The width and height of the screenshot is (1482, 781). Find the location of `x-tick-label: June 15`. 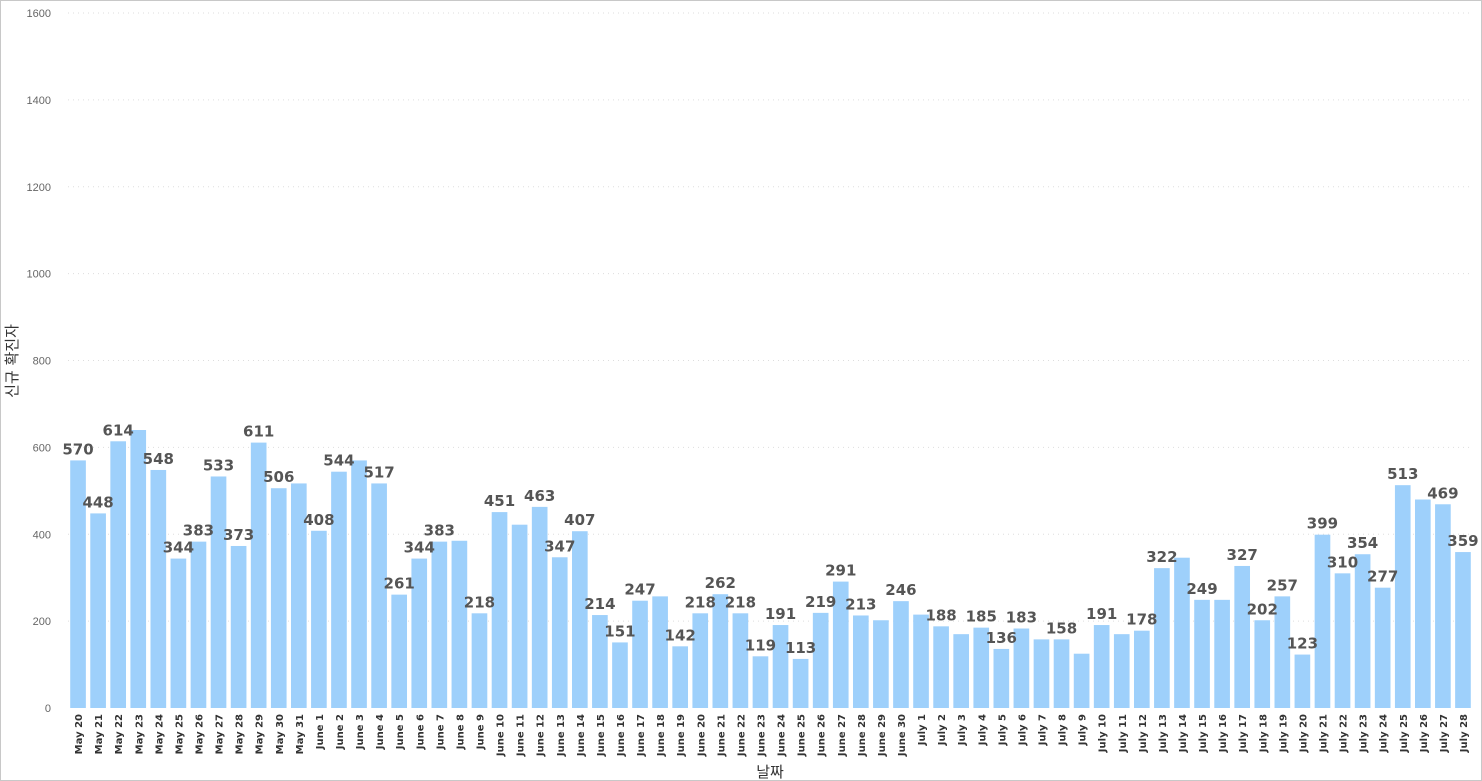

x-tick-label: June 15 is located at coordinates (601, 735).